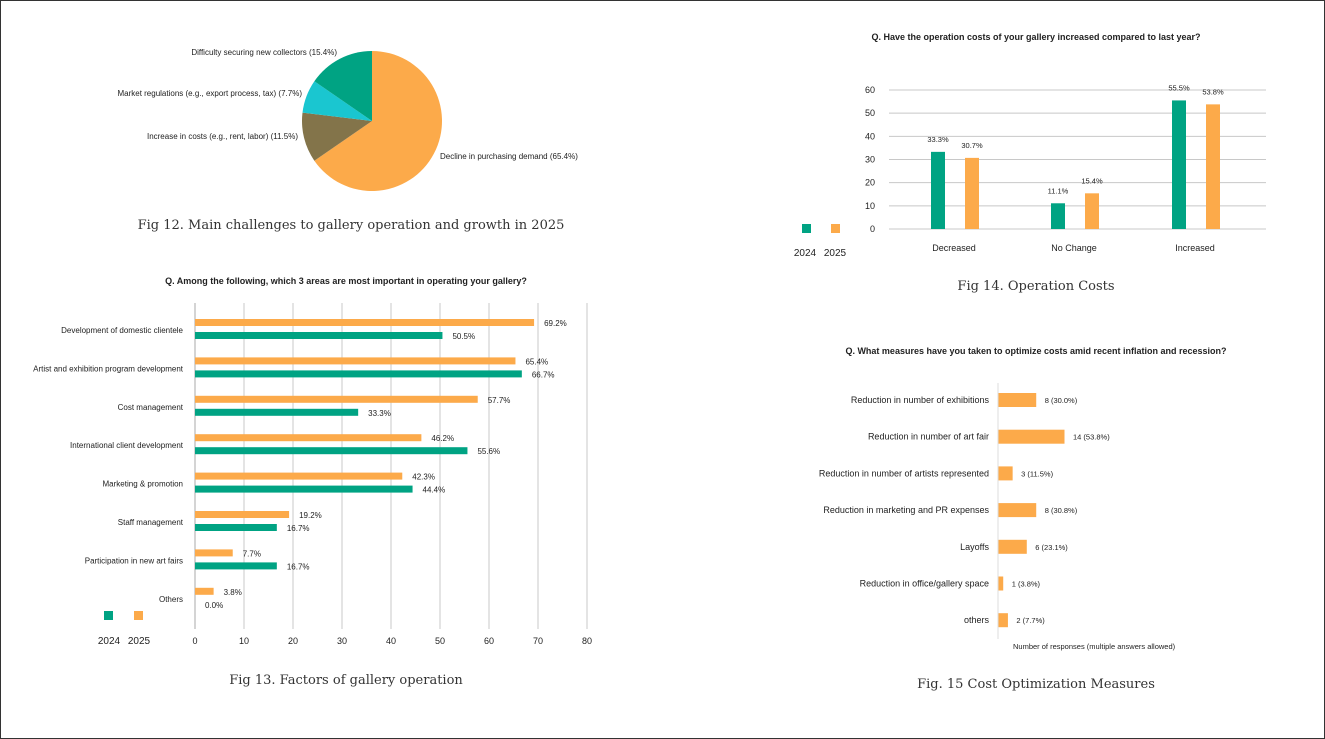  What do you see at coordinates (488, 451) in the screenshot?
I see `bar-value-label: 55.6%` at bounding box center [488, 451].